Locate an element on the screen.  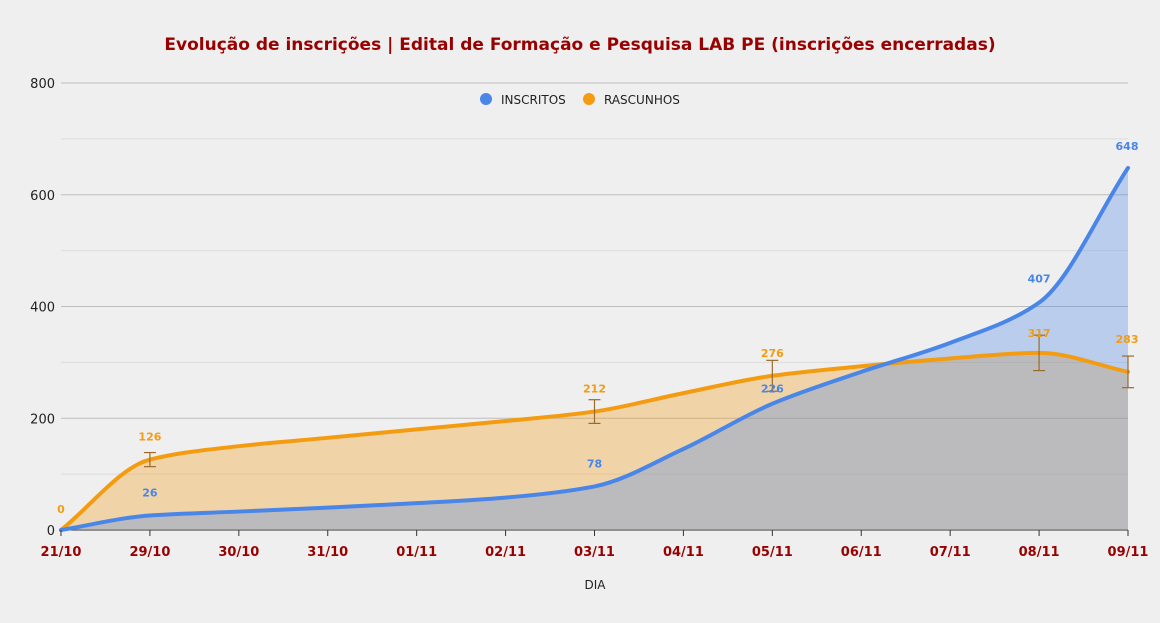
legend-item-inscritos: INSCRITOS is located at coordinates (533, 100).